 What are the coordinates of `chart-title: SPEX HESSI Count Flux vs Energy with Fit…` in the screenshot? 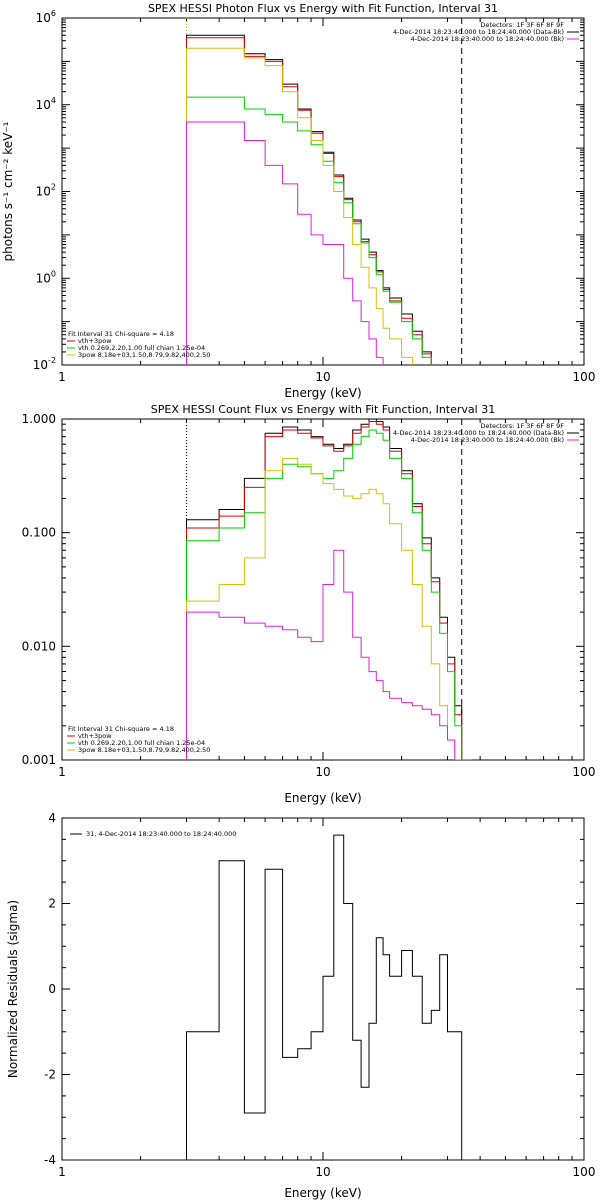 It's located at (323, 409).